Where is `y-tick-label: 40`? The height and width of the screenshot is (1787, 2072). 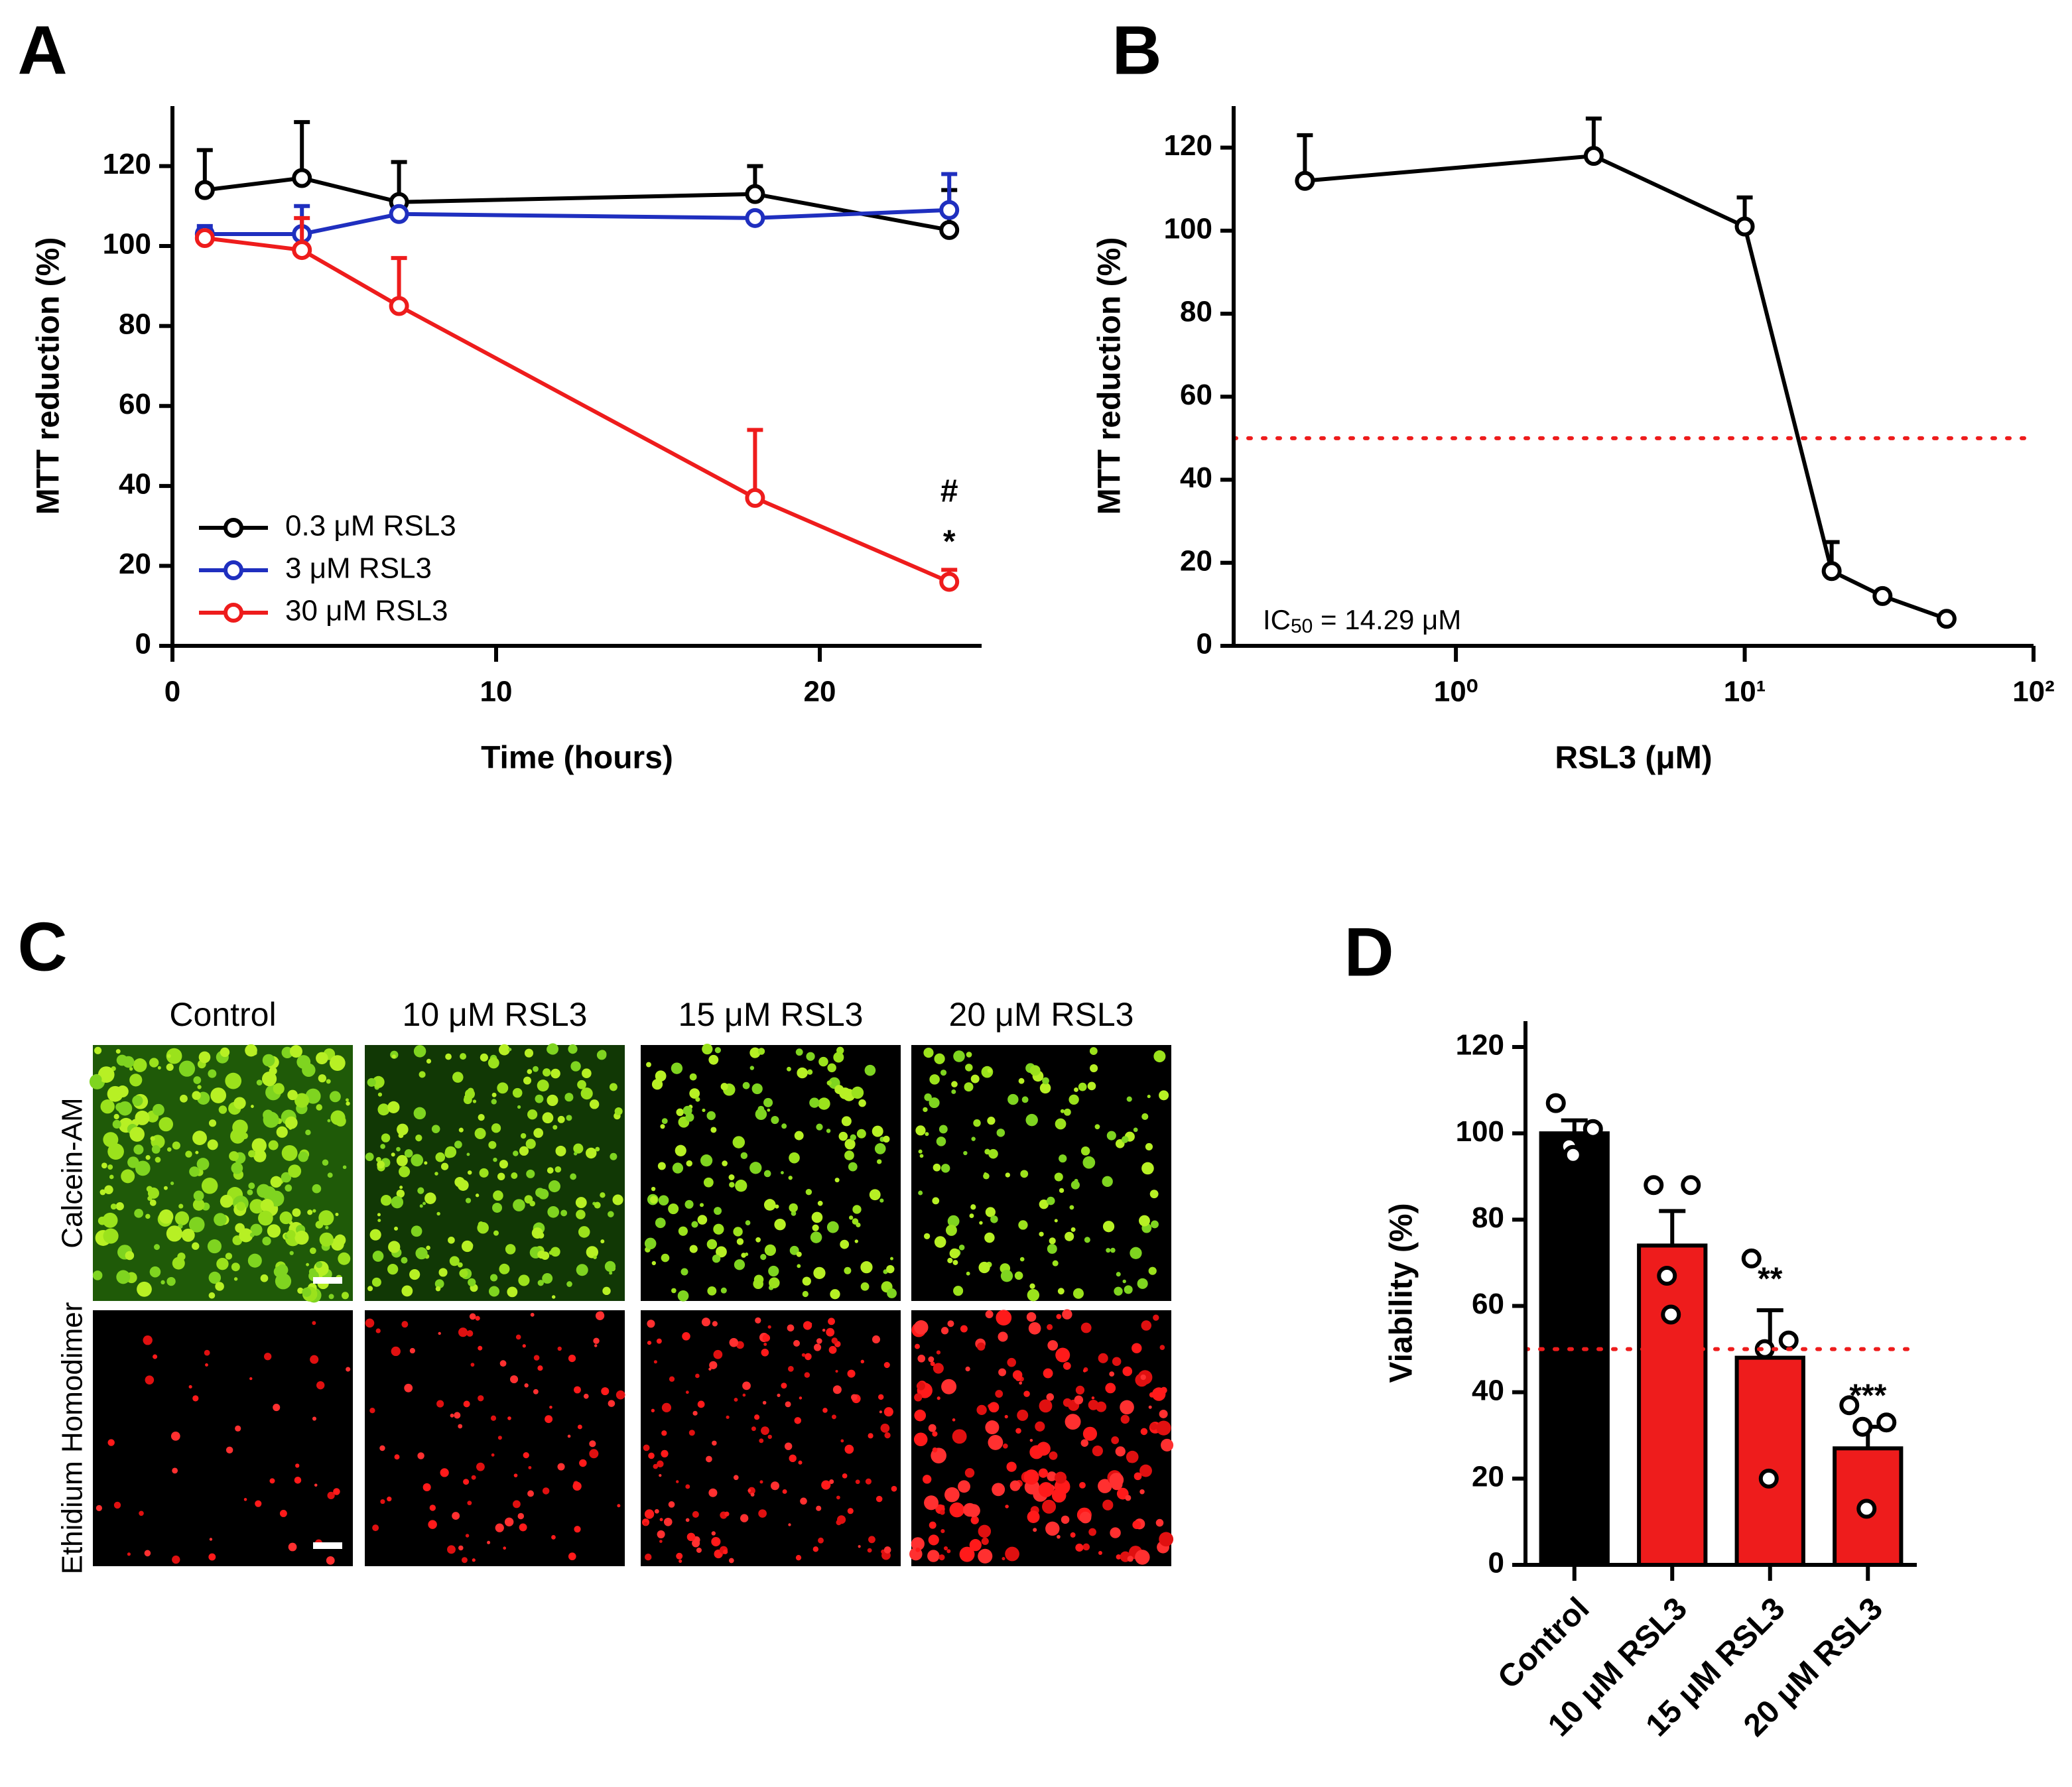 y-tick-label: 40 is located at coordinates (1488, 1390).